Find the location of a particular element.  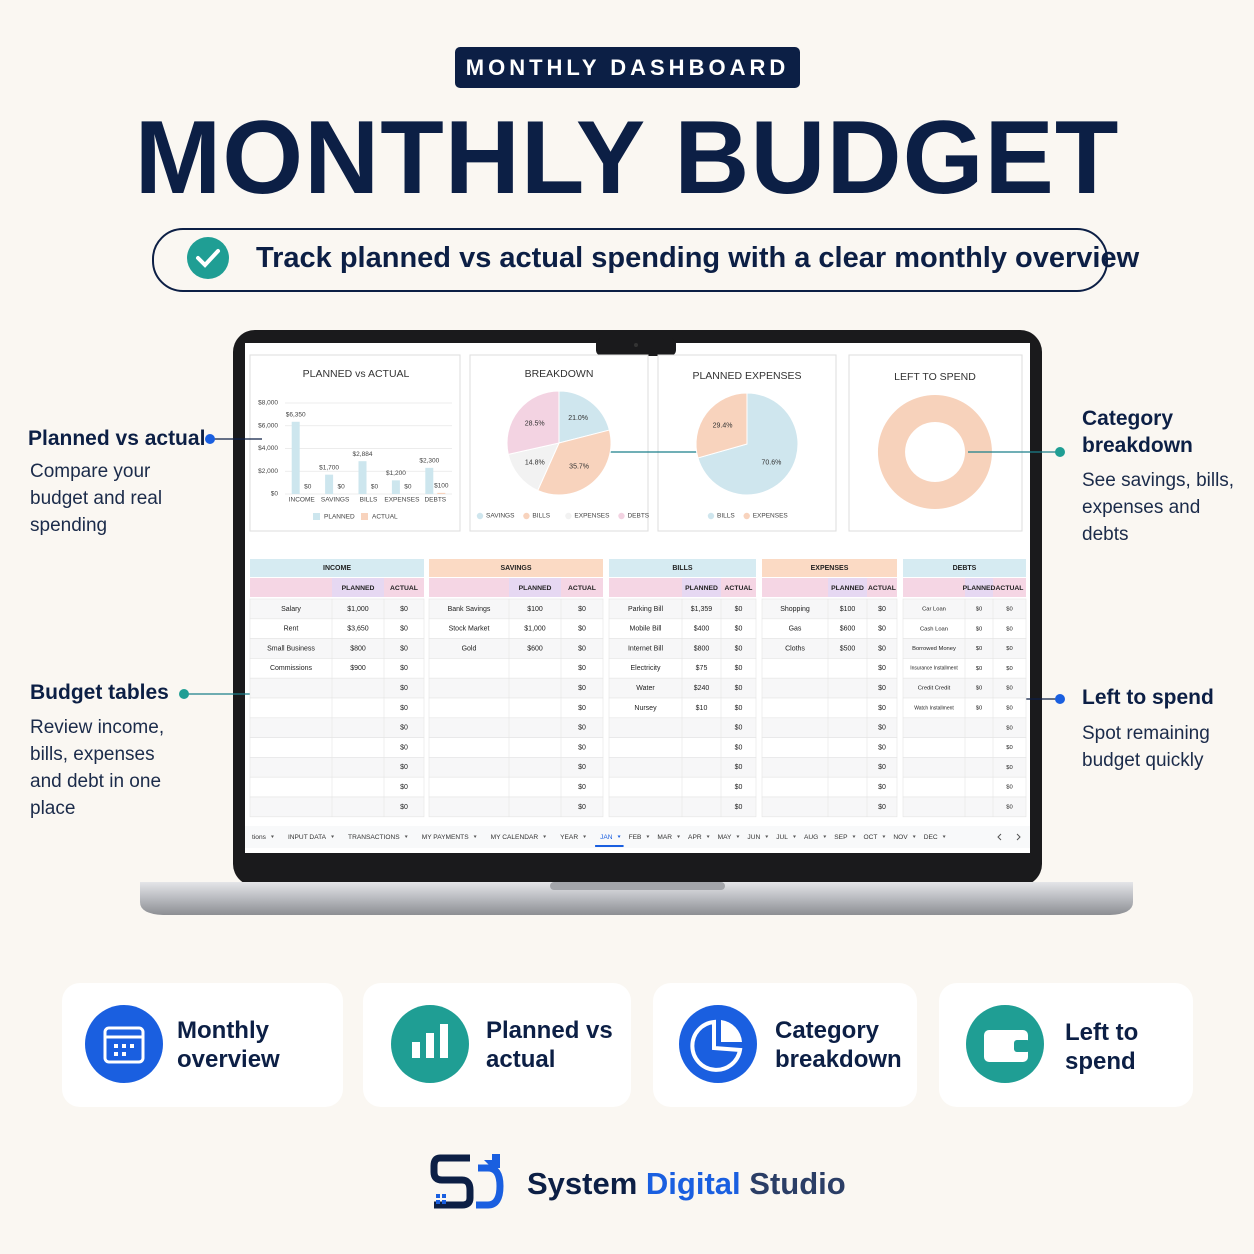

sheet-tab: tions is located at coordinates (259, 837).